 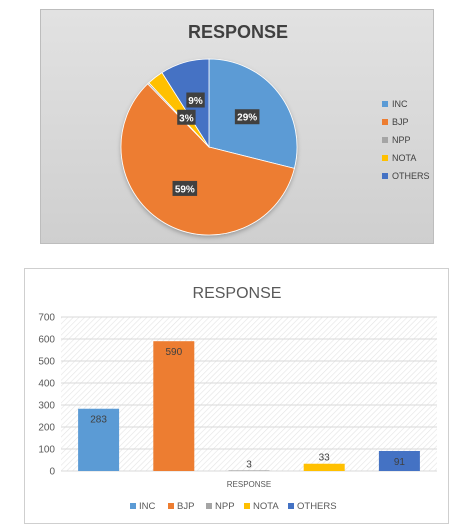 What do you see at coordinates (173, 352) in the screenshot?
I see `bar-value-label-bjp: 590` at bounding box center [173, 352].